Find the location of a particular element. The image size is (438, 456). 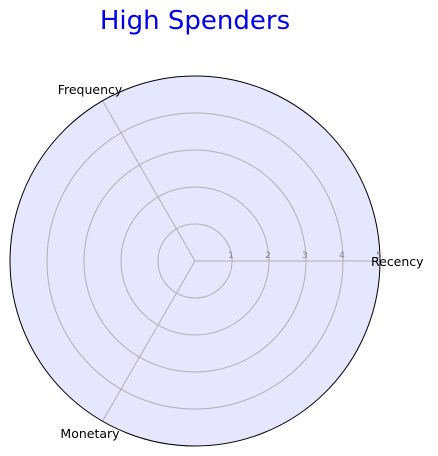

r-tick-label-3: 3 is located at coordinates (305, 256).